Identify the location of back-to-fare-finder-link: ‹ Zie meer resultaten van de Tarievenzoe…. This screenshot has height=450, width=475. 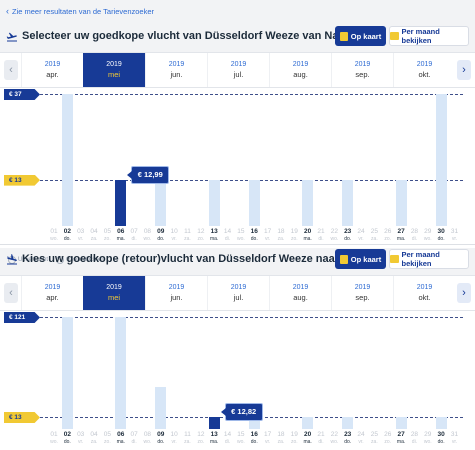
(80, 12).